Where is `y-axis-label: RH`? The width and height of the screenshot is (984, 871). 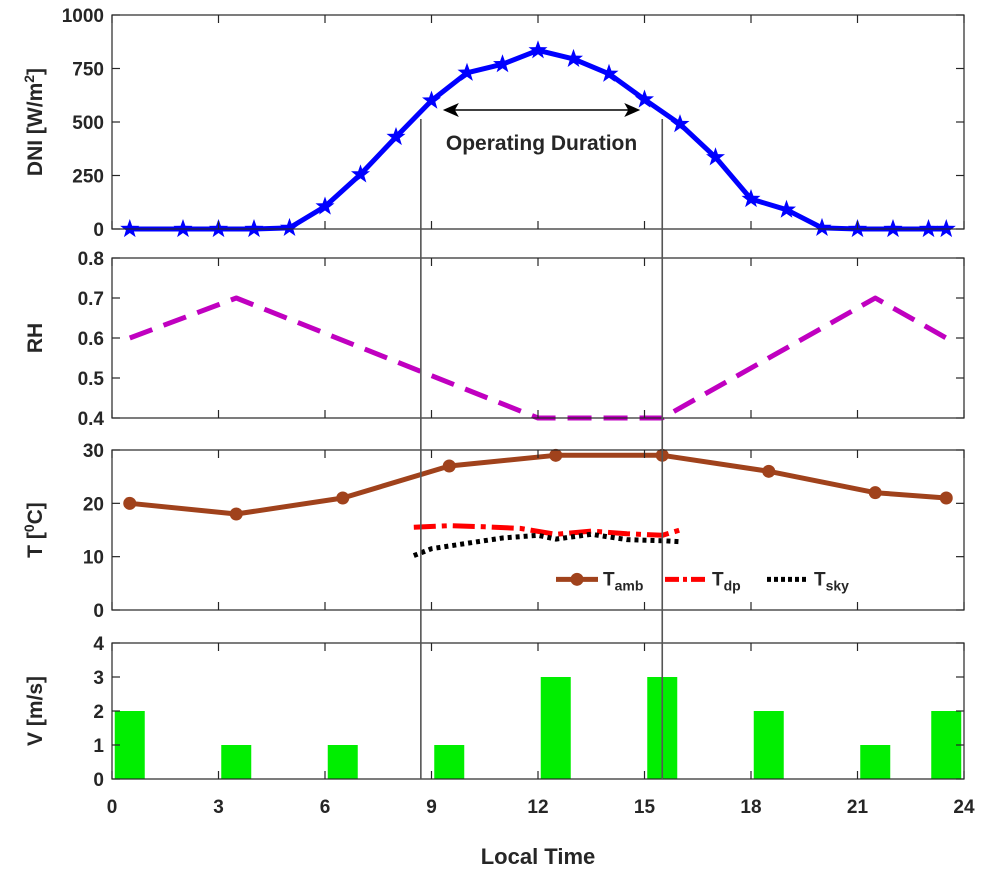
y-axis-label: RH is located at coordinates (35, 338).